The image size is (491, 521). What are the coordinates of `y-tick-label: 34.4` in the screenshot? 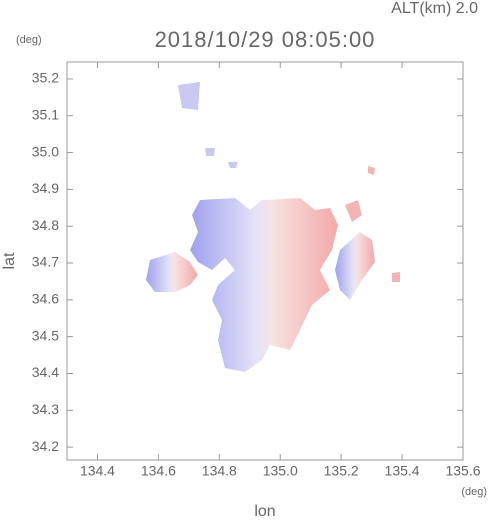 It's located at (45, 372).